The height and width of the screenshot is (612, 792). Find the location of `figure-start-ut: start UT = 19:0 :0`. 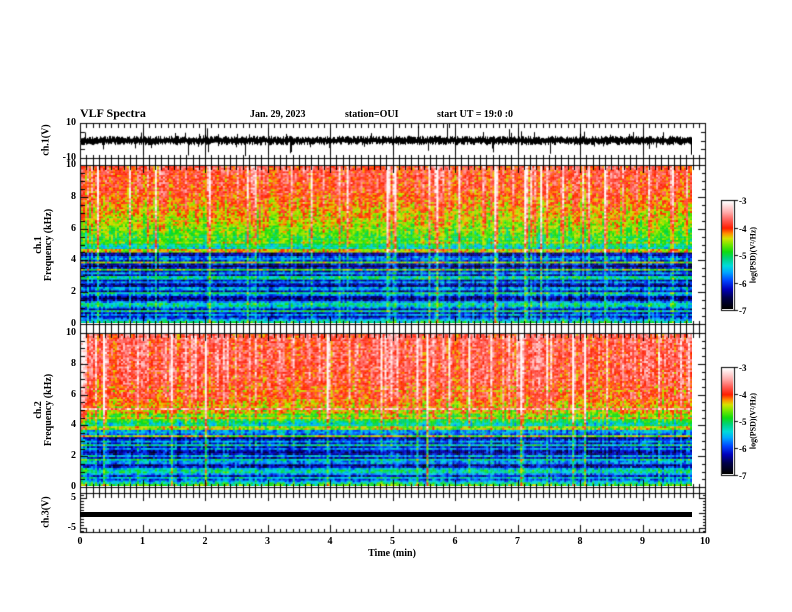

figure-start-ut: start UT = 19:0 :0 is located at coordinates (475, 114).